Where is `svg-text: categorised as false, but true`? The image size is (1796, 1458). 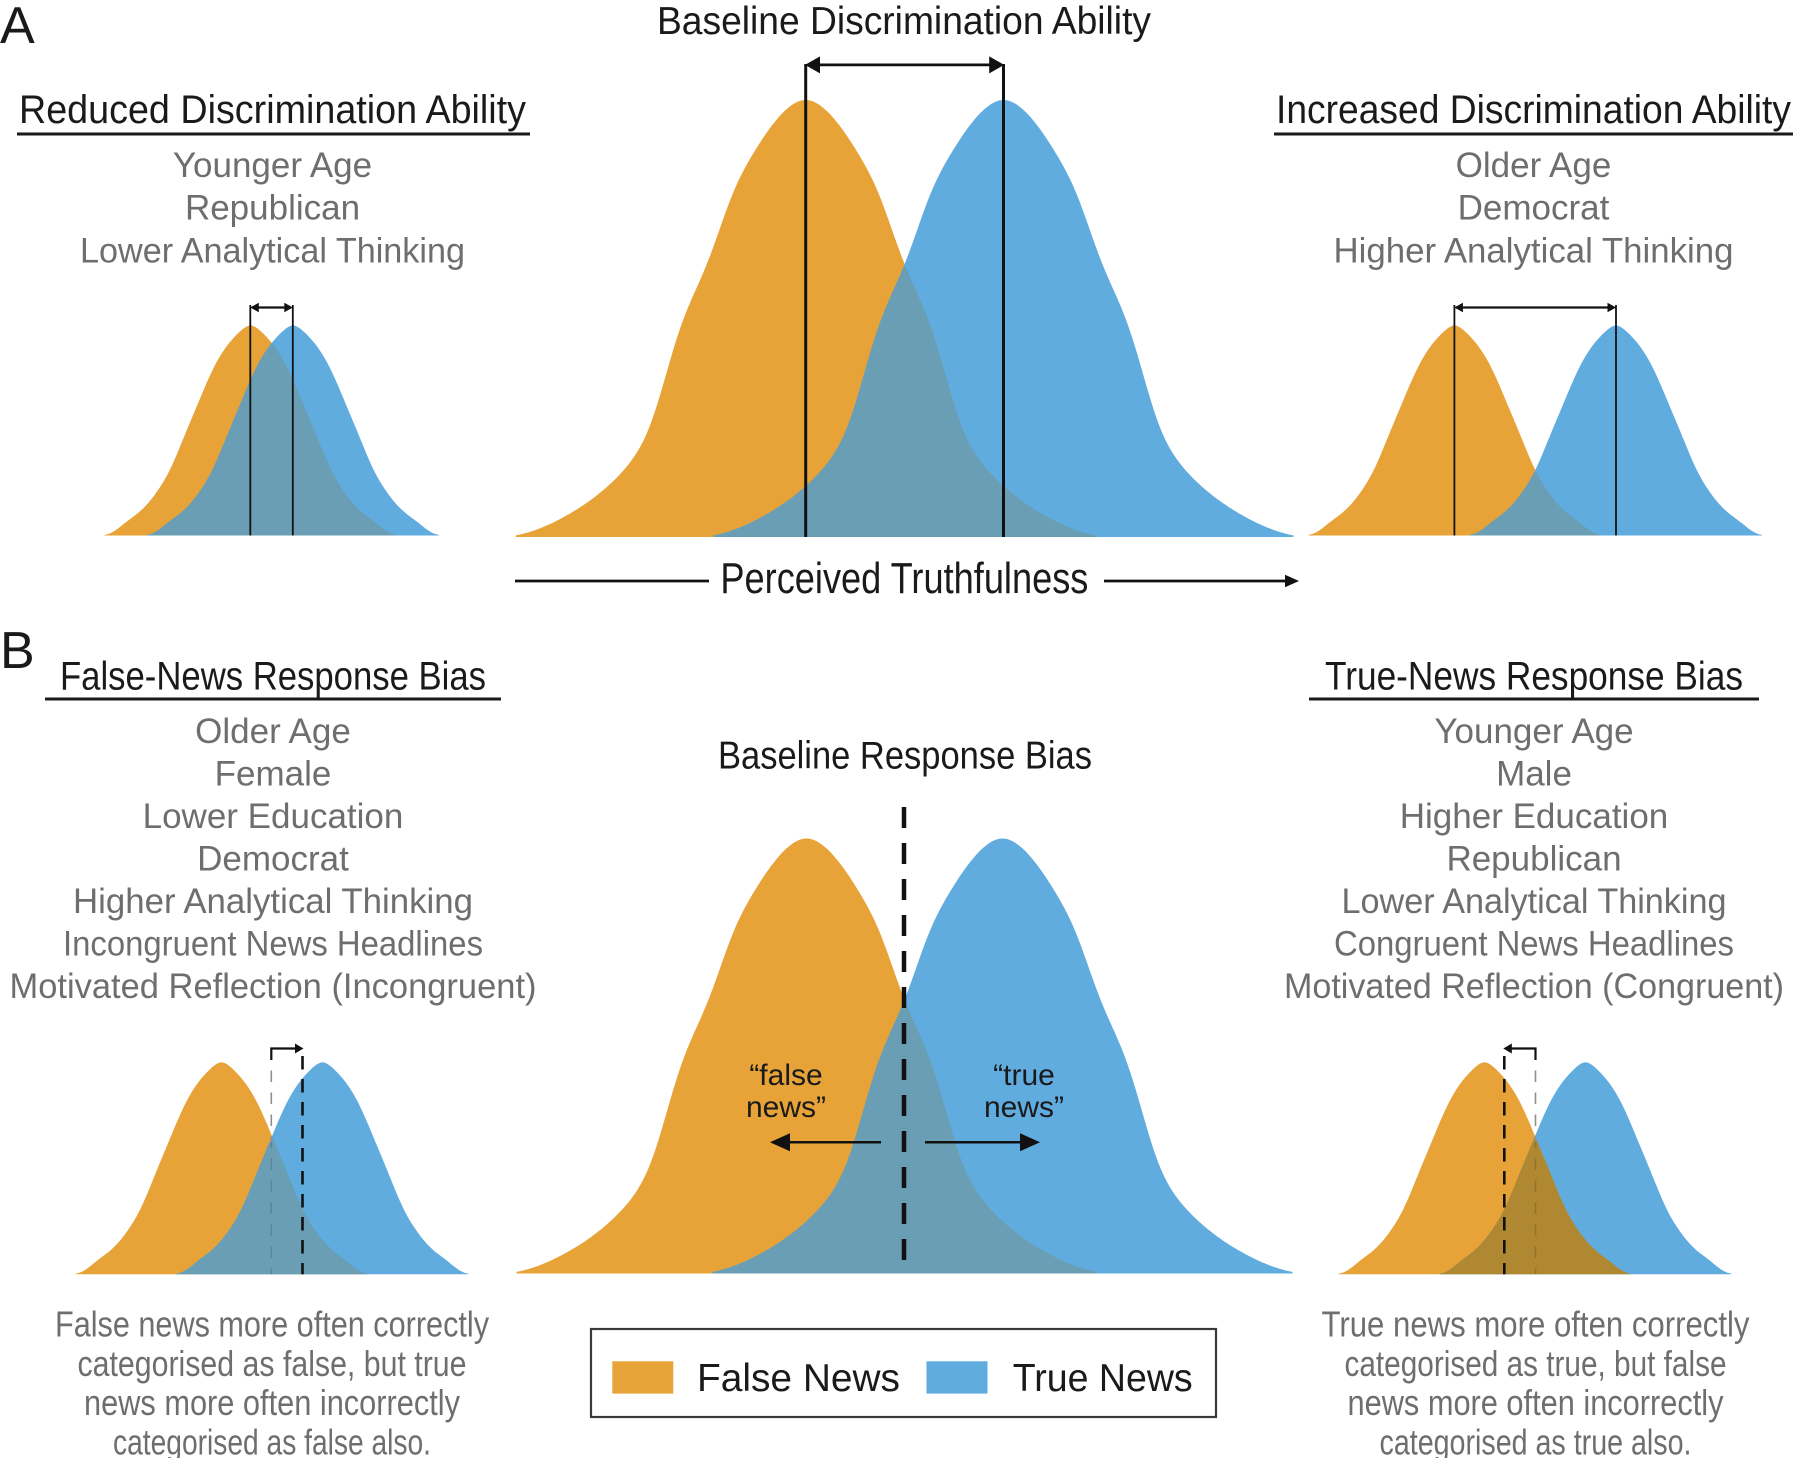
svg-text: categorised as false, but true is located at coordinates (272, 1363).